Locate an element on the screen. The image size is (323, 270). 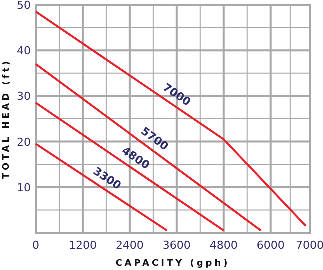
x-tick-label: 1200 is located at coordinates (82, 245).